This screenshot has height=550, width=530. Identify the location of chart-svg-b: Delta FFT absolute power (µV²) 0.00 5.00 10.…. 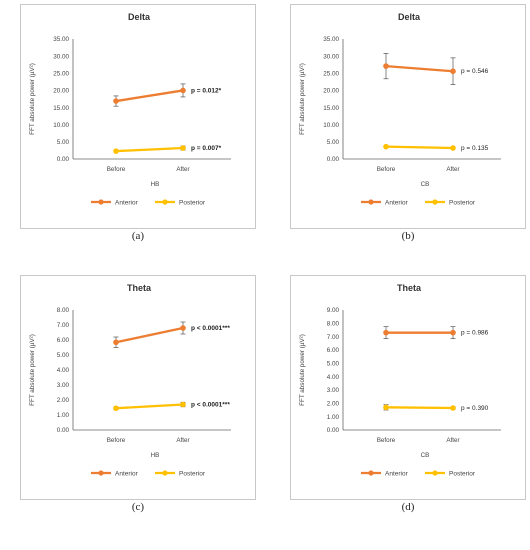
(400, 109).